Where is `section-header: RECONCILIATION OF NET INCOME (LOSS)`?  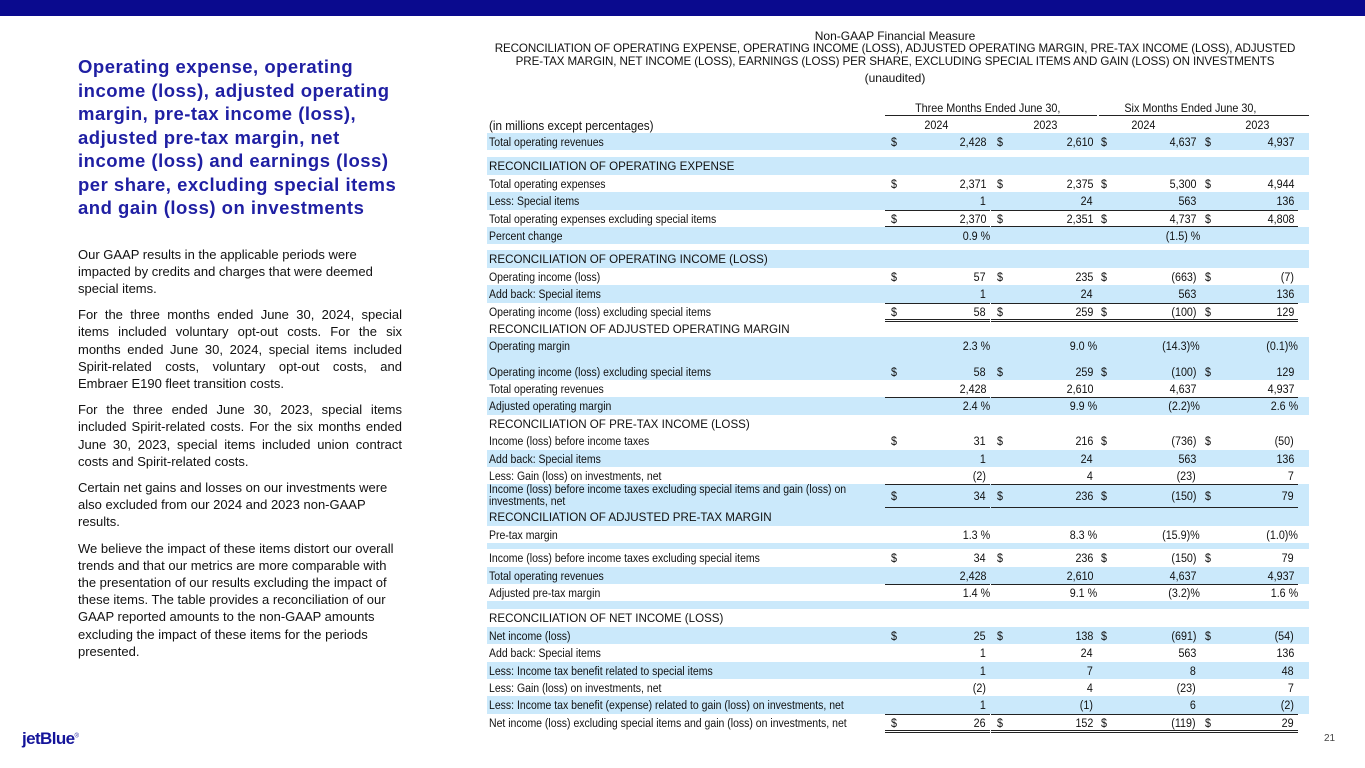 section-header: RECONCILIATION OF NET INCOME (LOSS) is located at coordinates (606, 618).